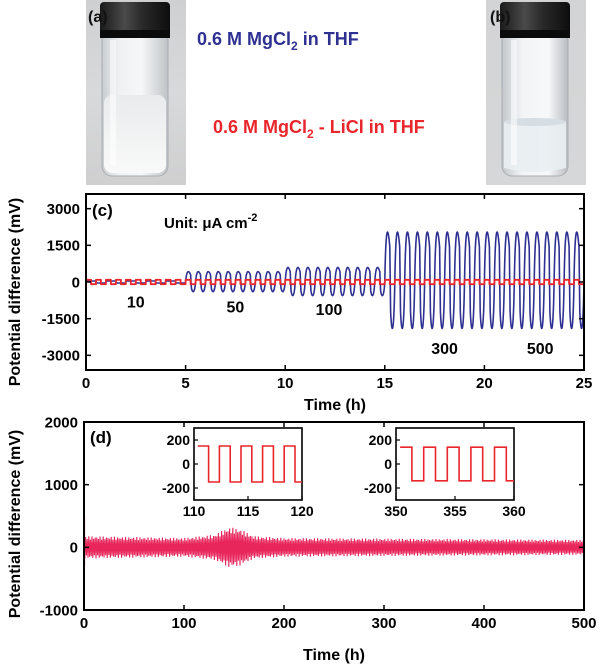 This screenshot has width=600, height=666. I want to click on inset-xtick-label: 350, so click(396, 511).